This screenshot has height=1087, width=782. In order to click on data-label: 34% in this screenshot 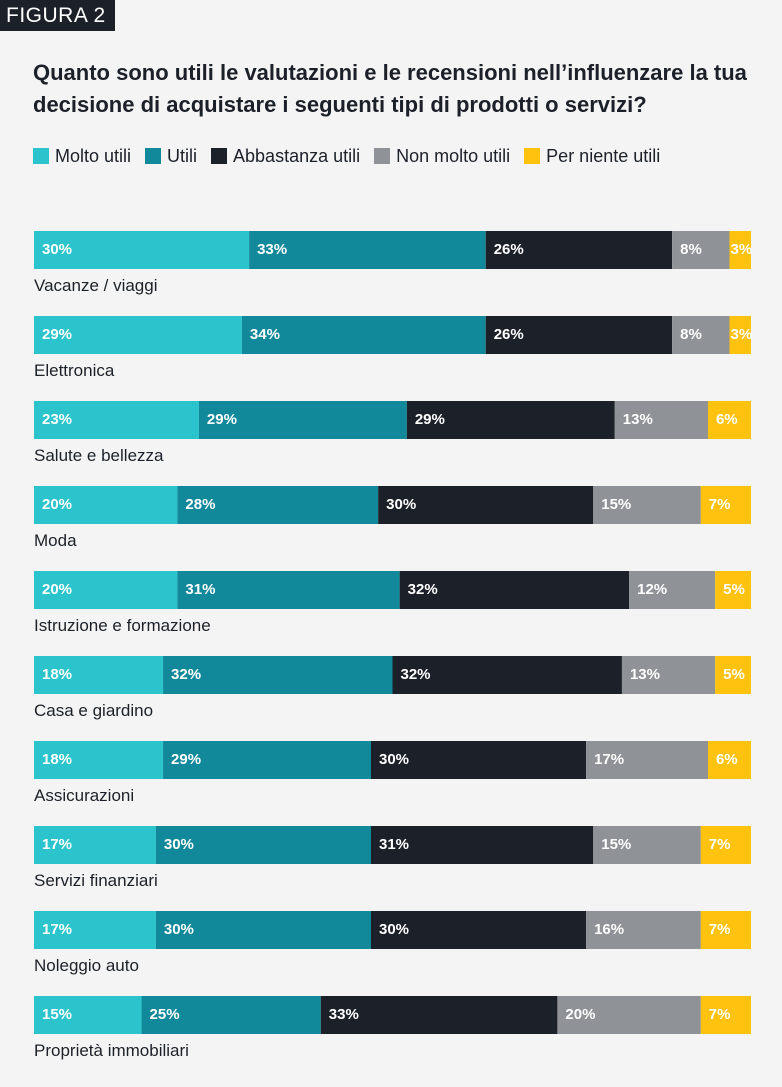, I will do `click(265, 334)`.